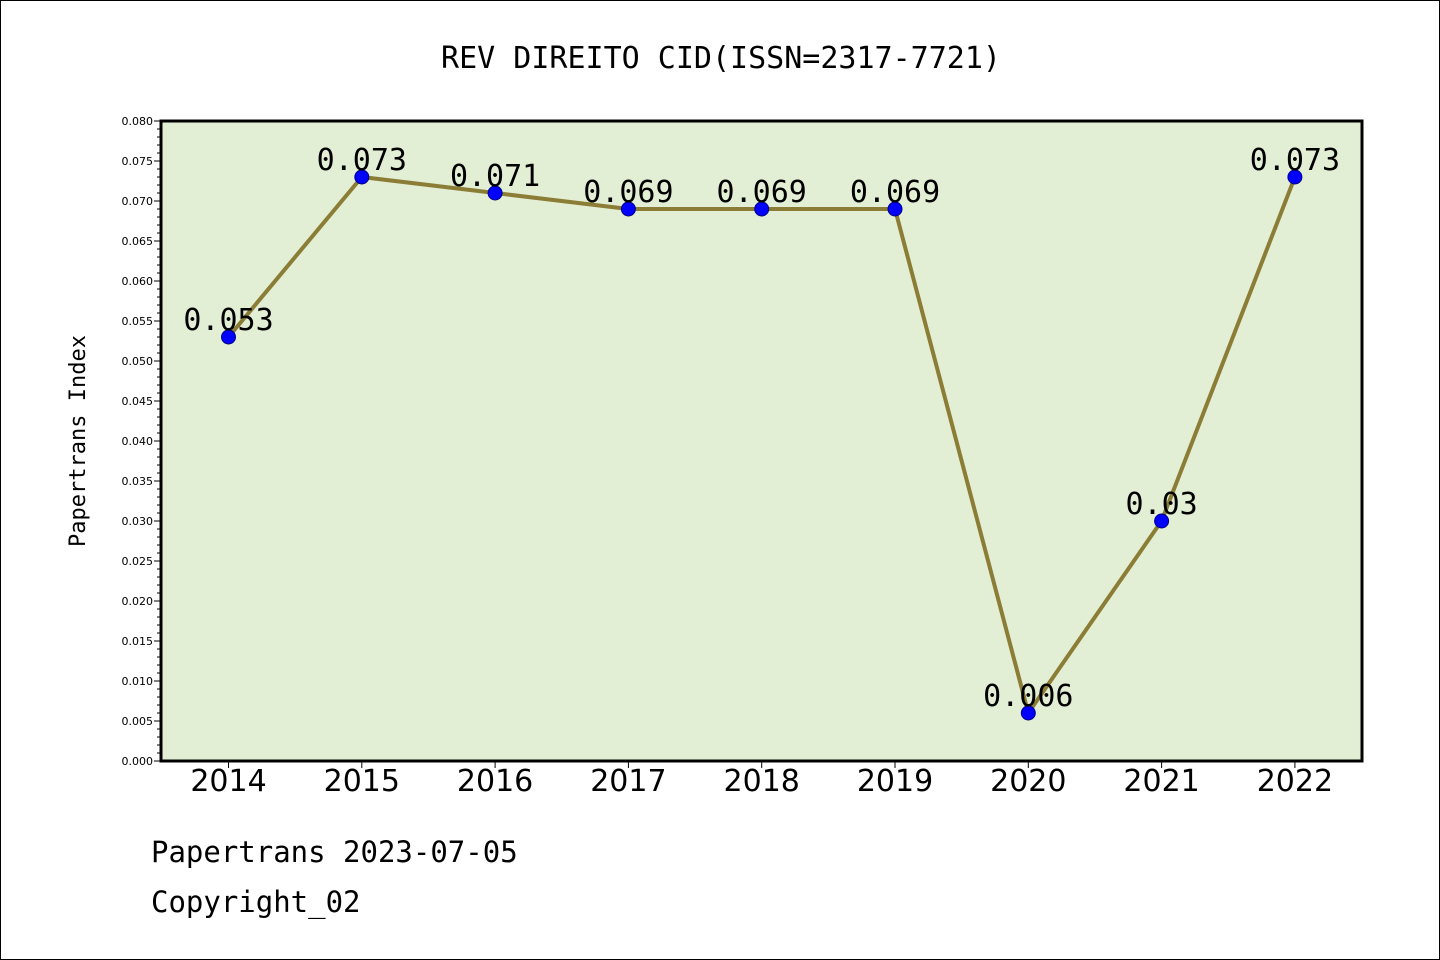  I want to click on x-tick-label: 2019, so click(895, 781).